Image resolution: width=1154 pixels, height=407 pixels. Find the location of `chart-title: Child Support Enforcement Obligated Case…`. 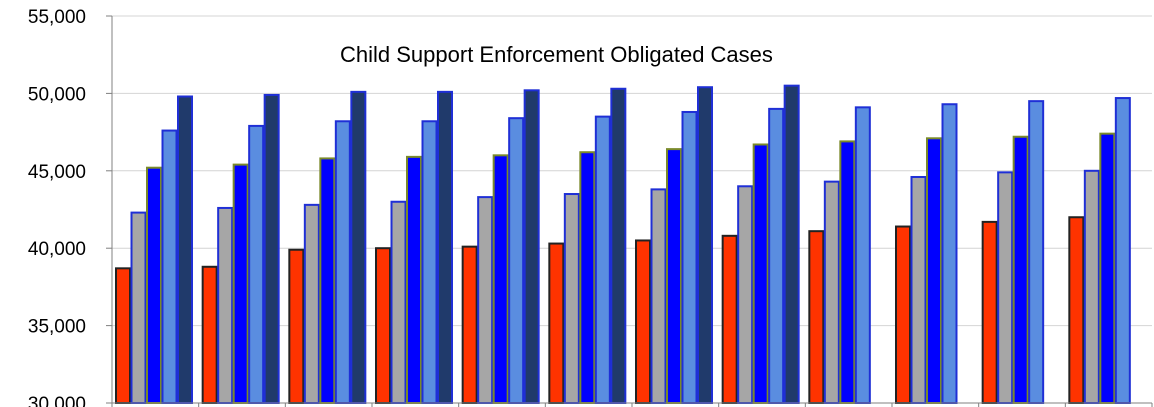

chart-title: Child Support Enforcement Obligated Case… is located at coordinates (556, 54).